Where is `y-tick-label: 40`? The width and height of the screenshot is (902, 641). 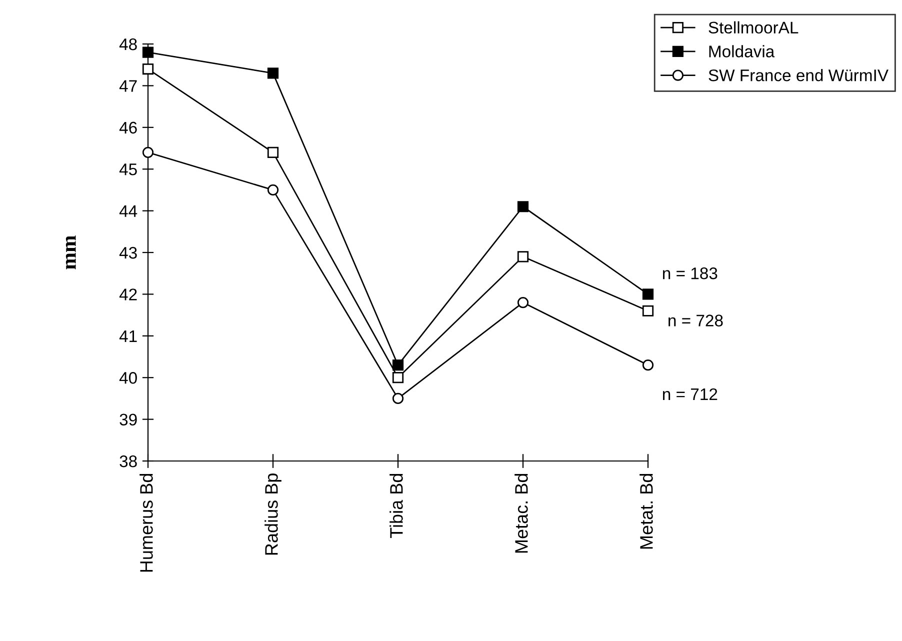
y-tick-label: 40 is located at coordinates (128, 378).